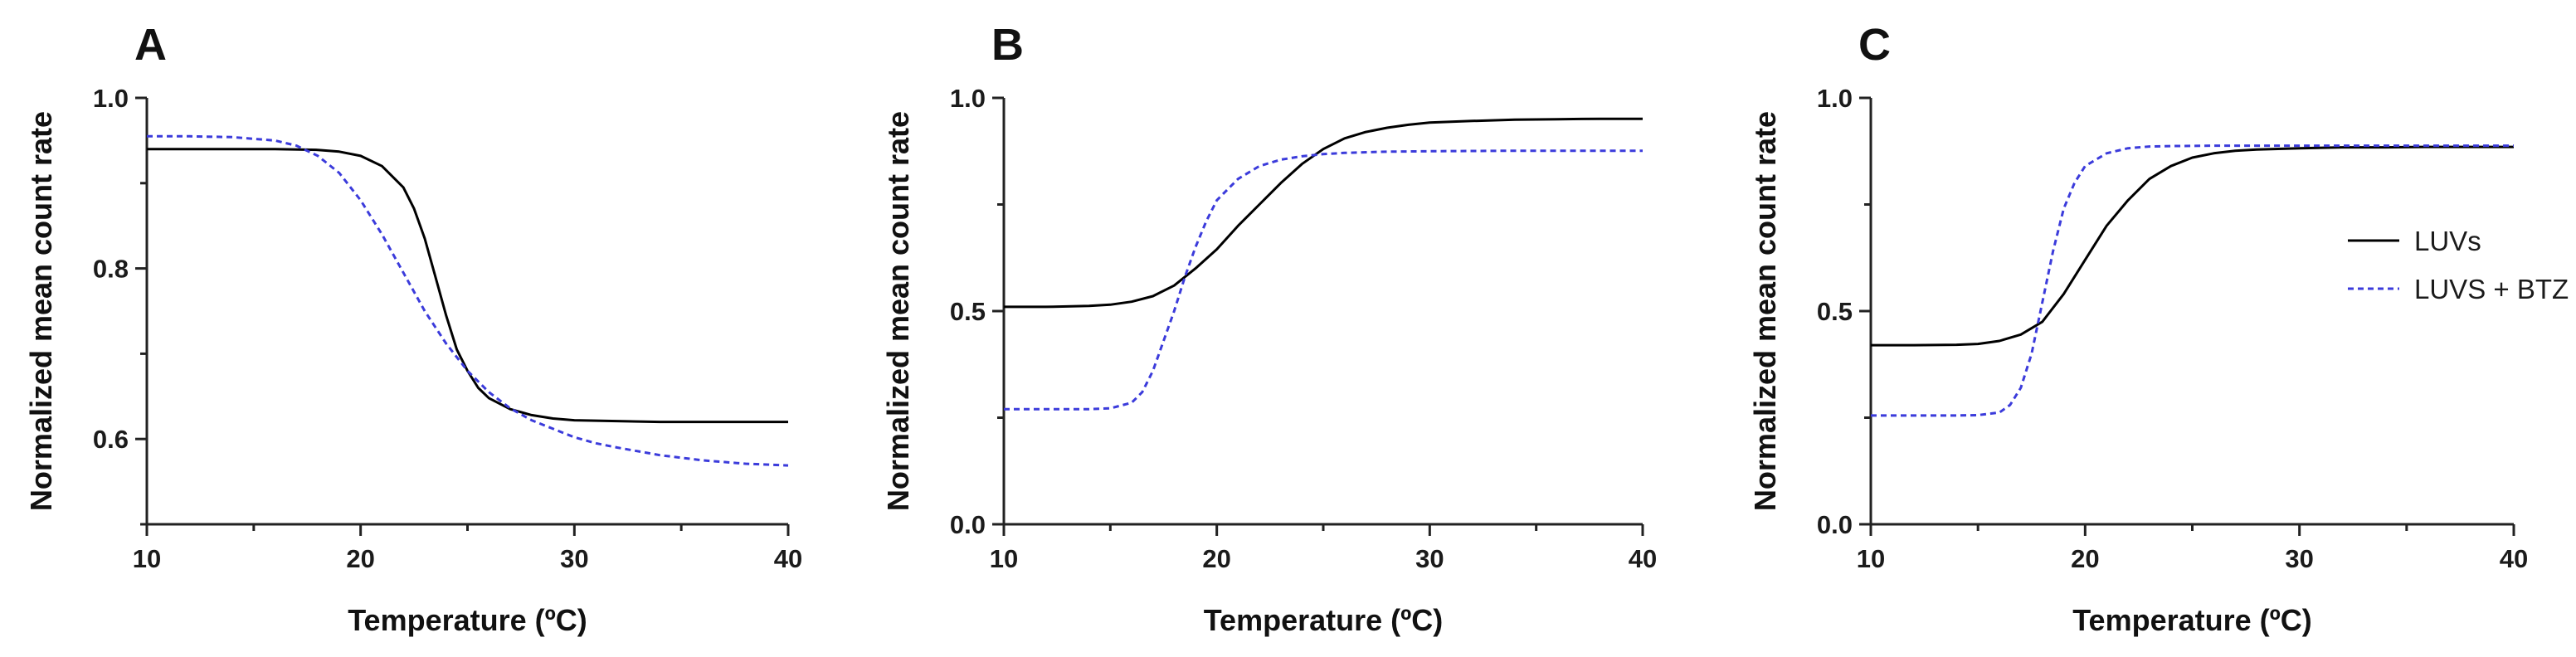 The width and height of the screenshot is (2576, 657). I want to click on legend: LUVs LUVS + BTZ, so click(2458, 265).